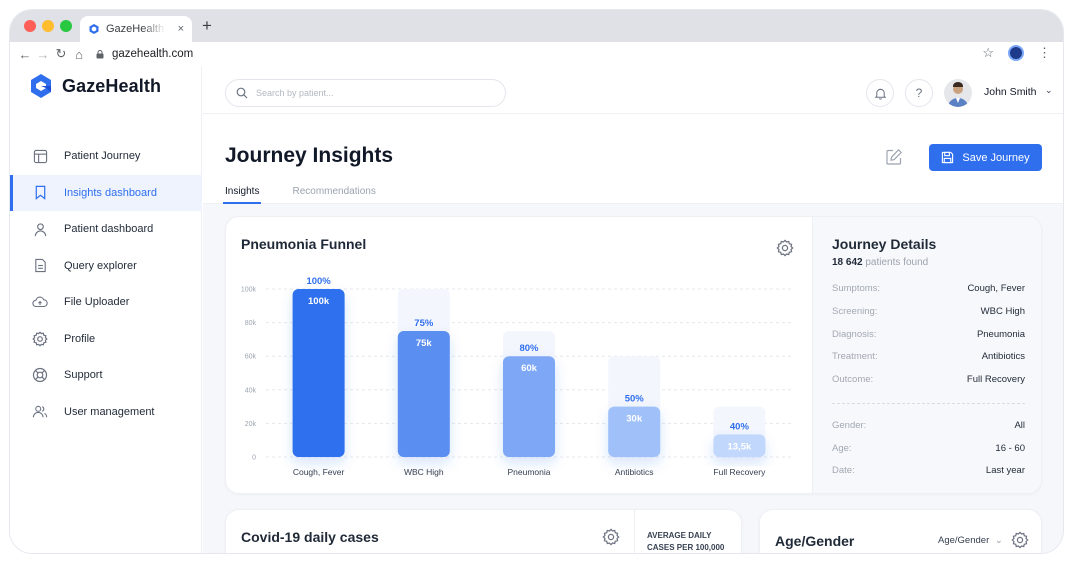  What do you see at coordinates (634, 472) in the screenshot?
I see `x-category-label: Antibiotics` at bounding box center [634, 472].